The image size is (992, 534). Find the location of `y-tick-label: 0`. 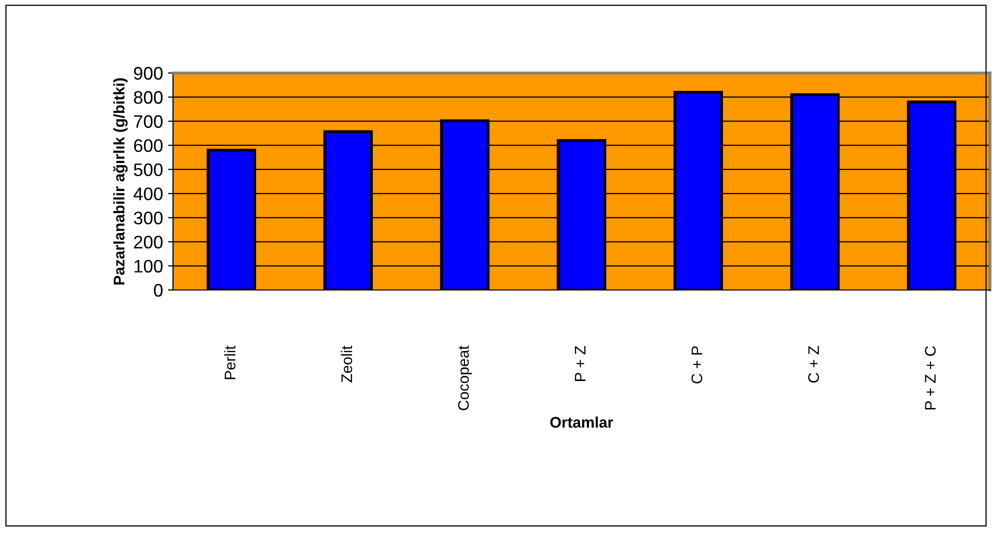

y-tick-label: 0 is located at coordinates (158, 290).